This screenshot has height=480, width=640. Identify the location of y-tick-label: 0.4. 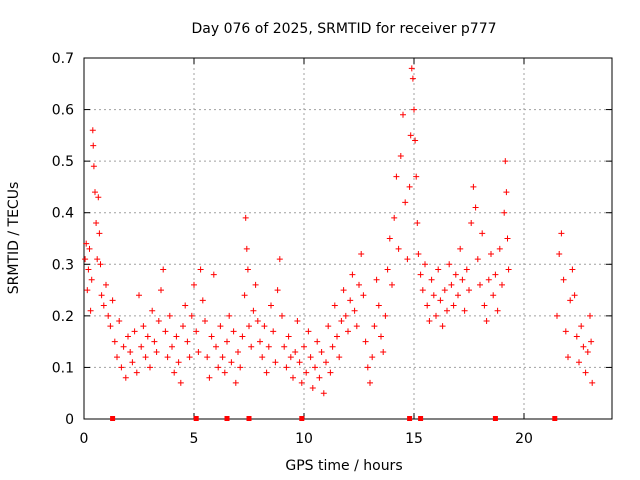
(63, 214).